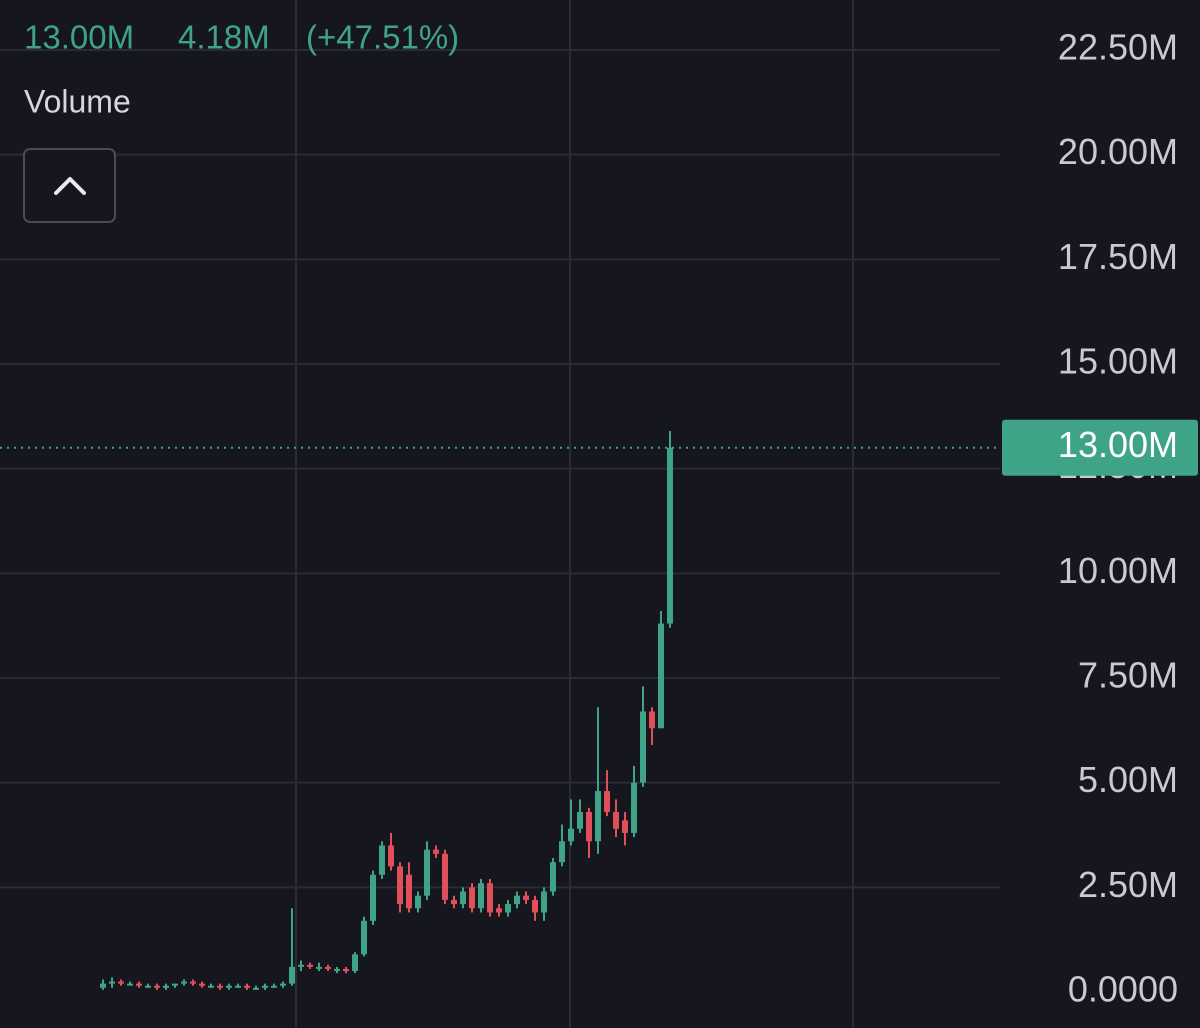  I want to click on last-price-tag: 13.00M, so click(1118, 444).